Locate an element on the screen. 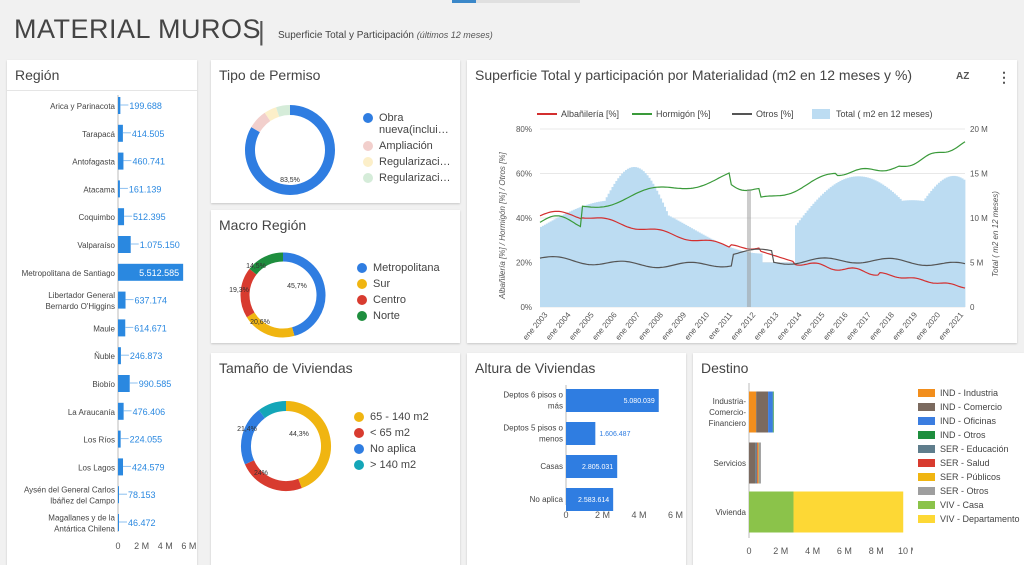 Image resolution: width=1024 pixels, height=565 pixels. altura-category-label: No aplica is located at coordinates (547, 499).